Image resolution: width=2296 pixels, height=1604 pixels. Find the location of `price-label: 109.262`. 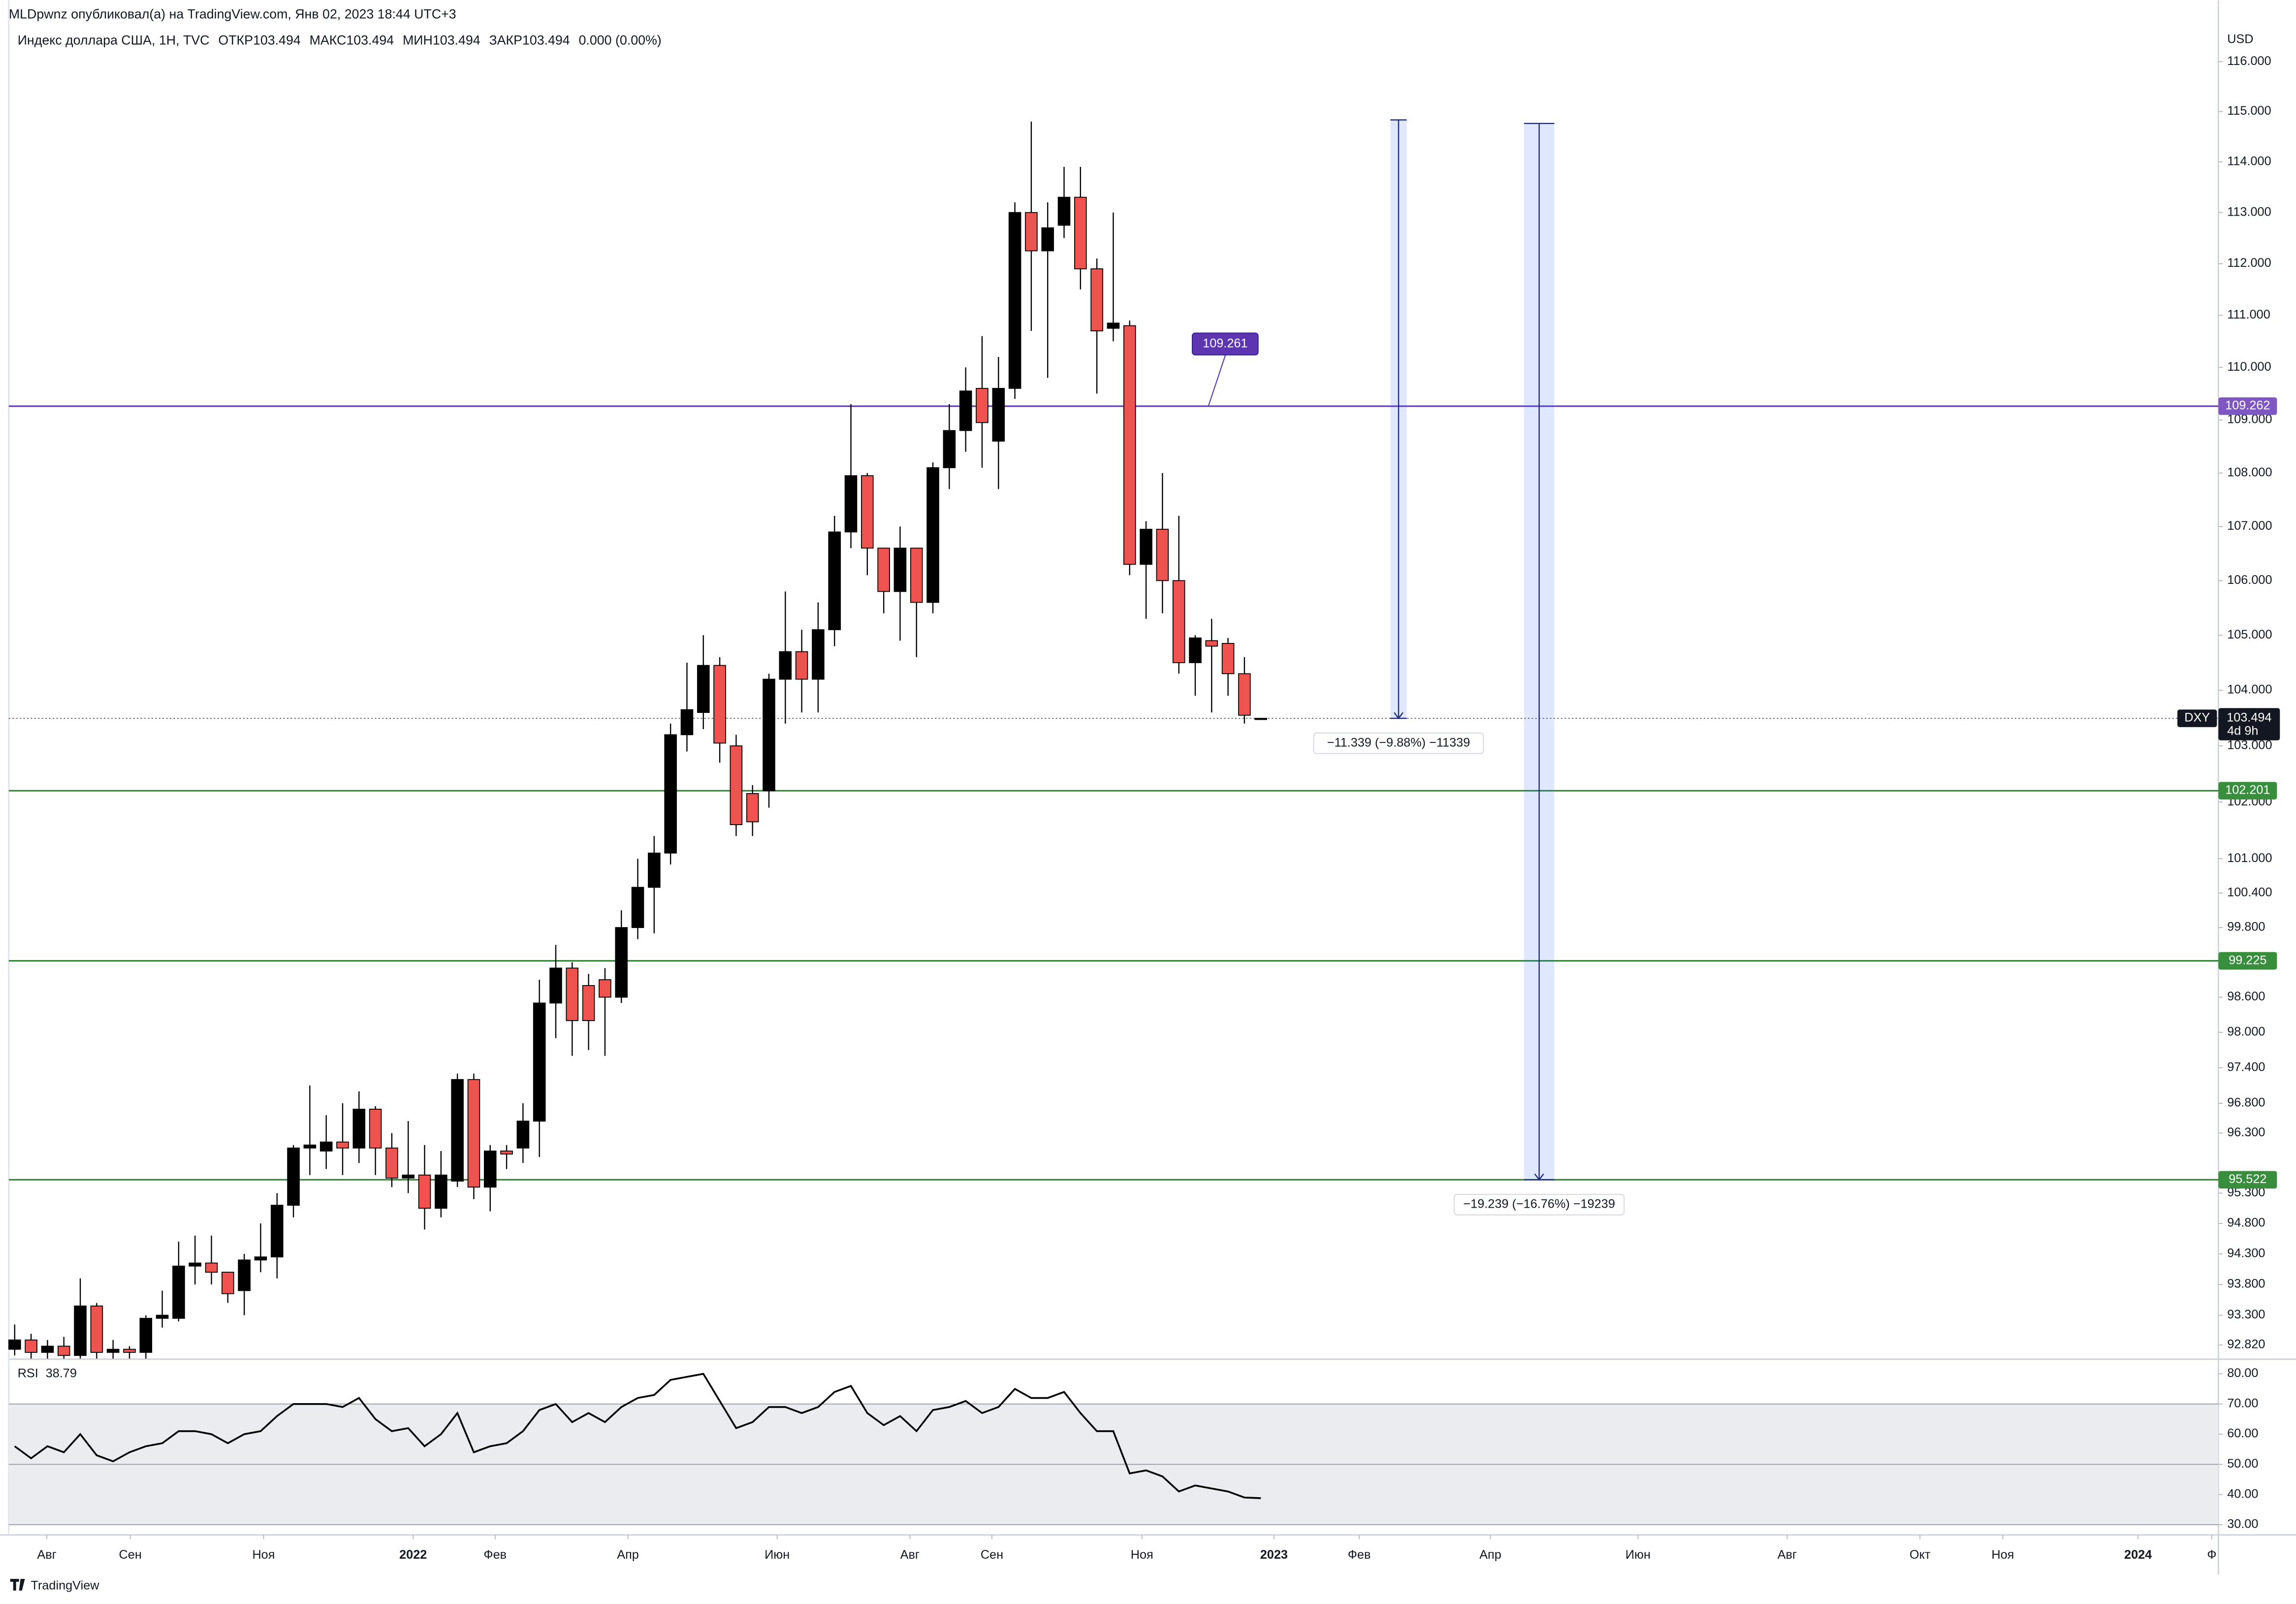

price-label: 109.262 is located at coordinates (2247, 406).